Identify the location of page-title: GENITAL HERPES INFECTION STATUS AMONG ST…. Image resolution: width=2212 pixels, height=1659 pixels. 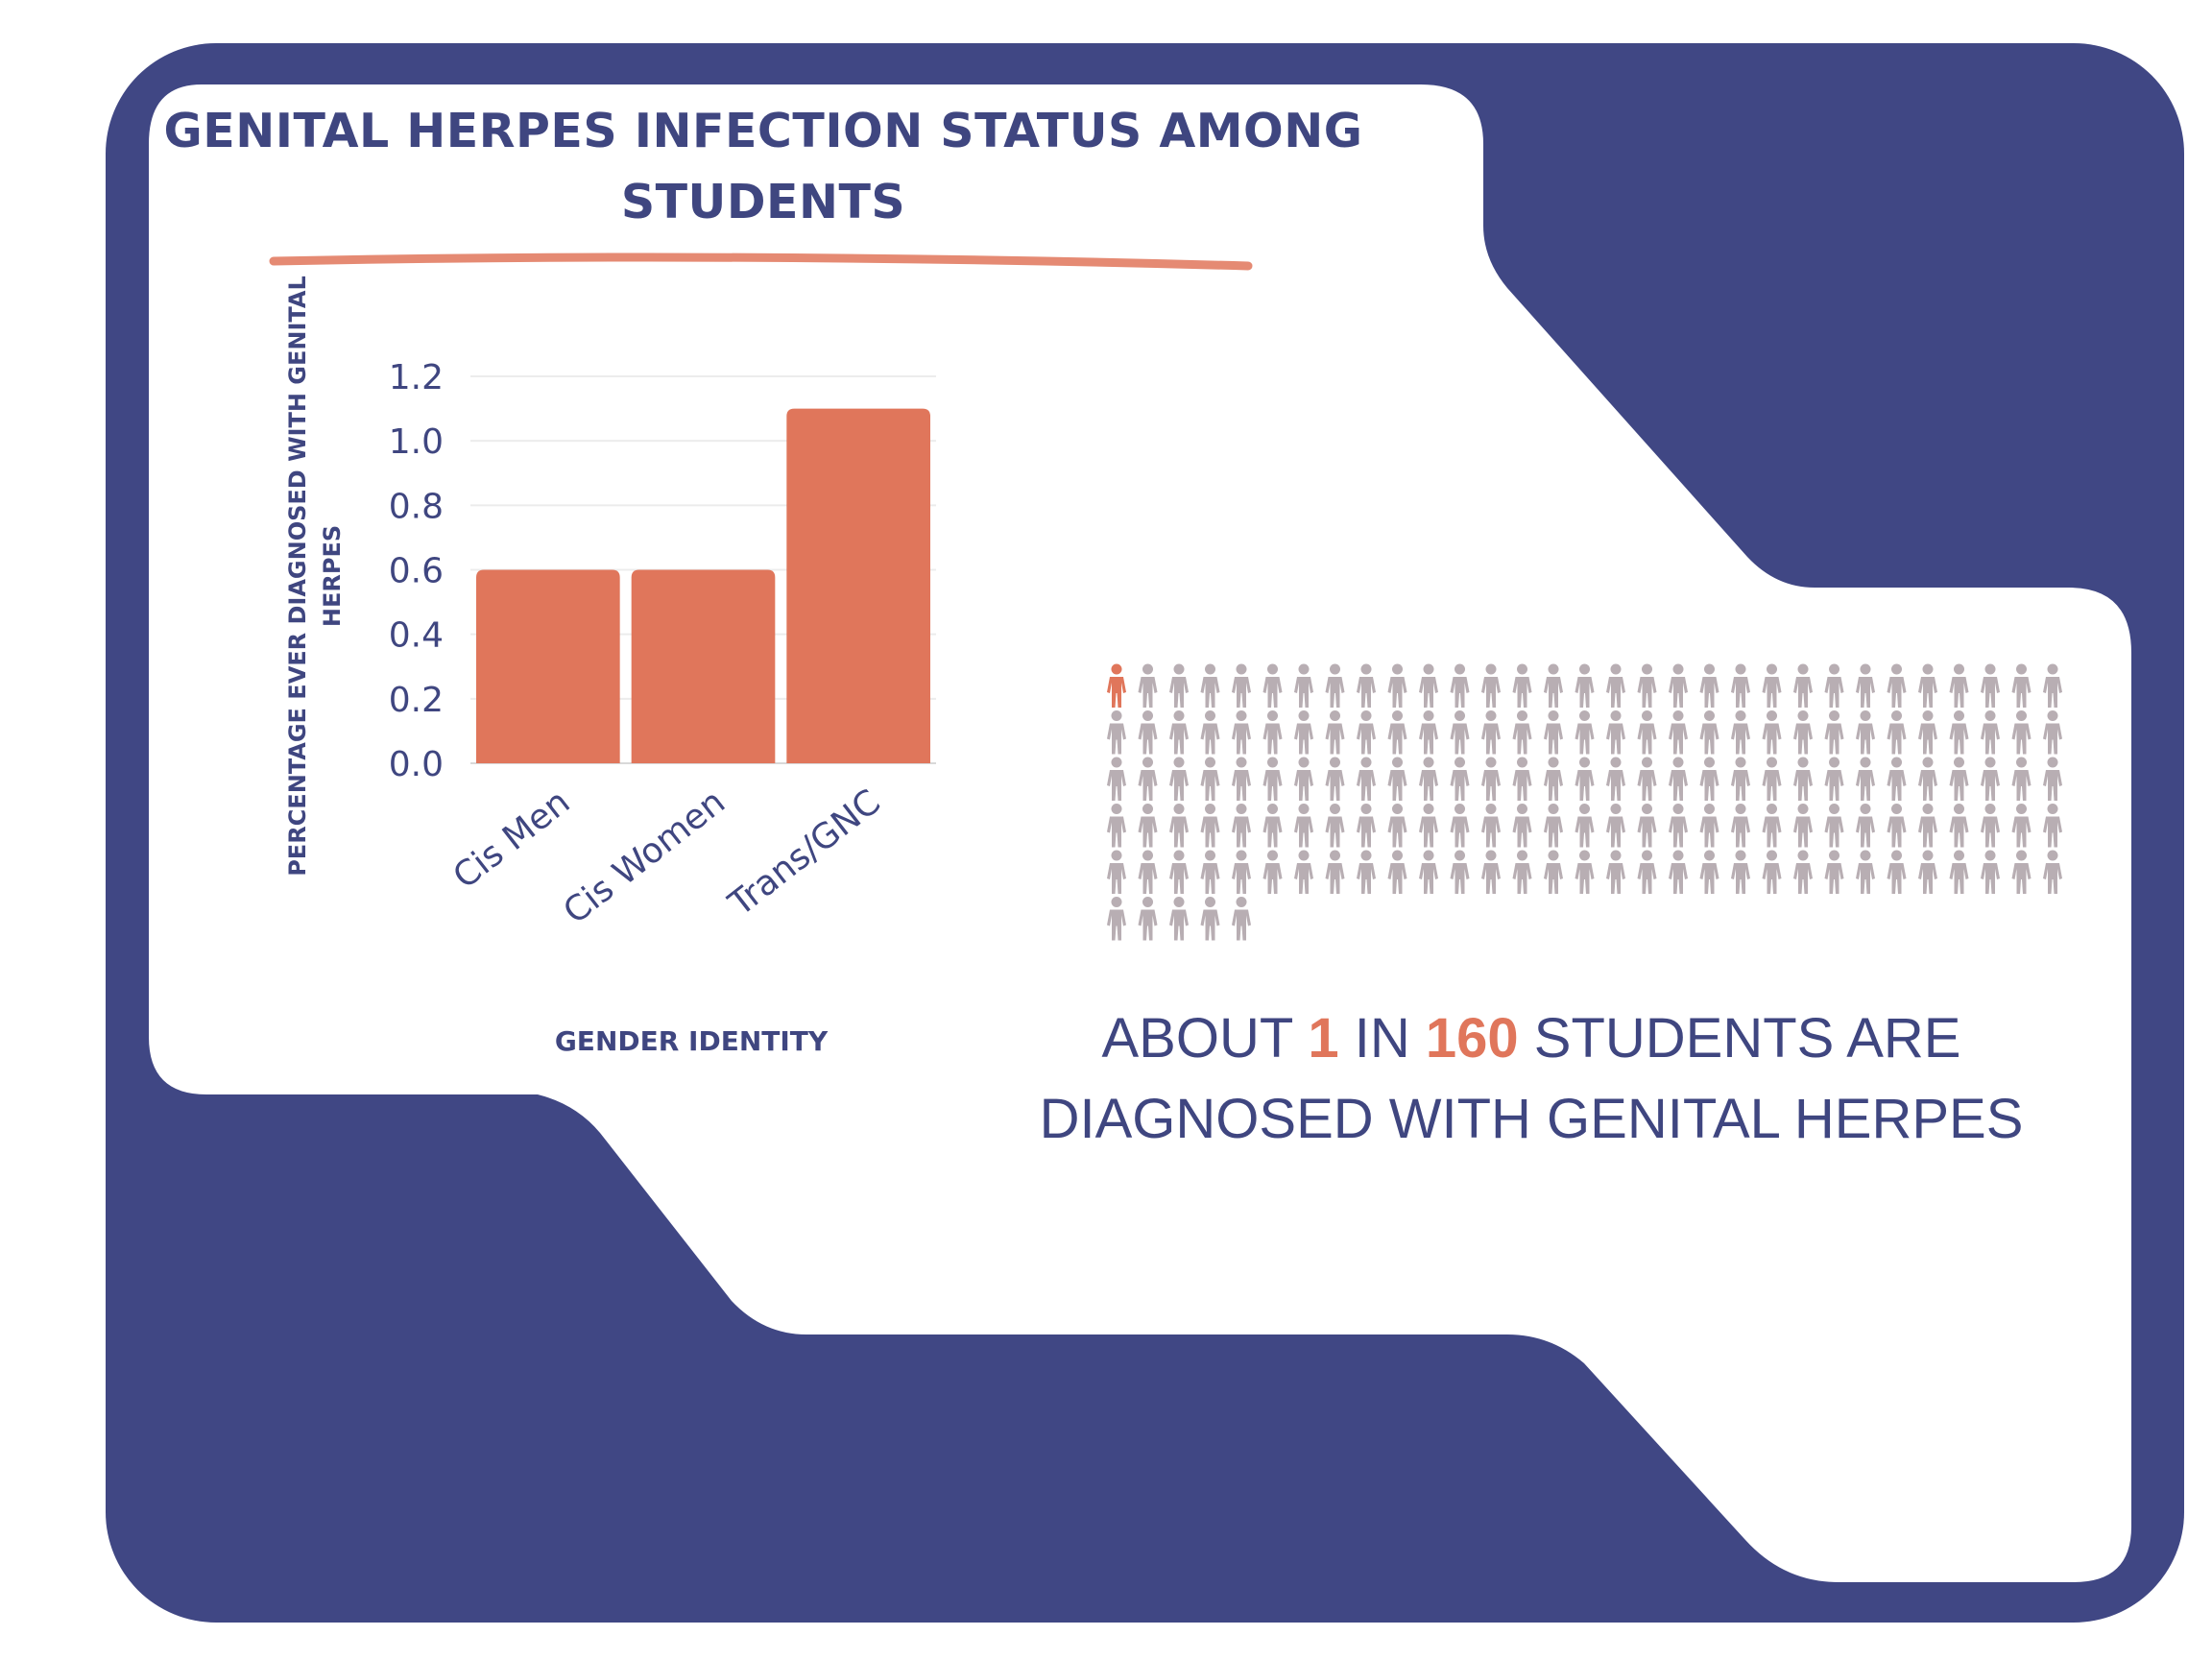
(763, 167).